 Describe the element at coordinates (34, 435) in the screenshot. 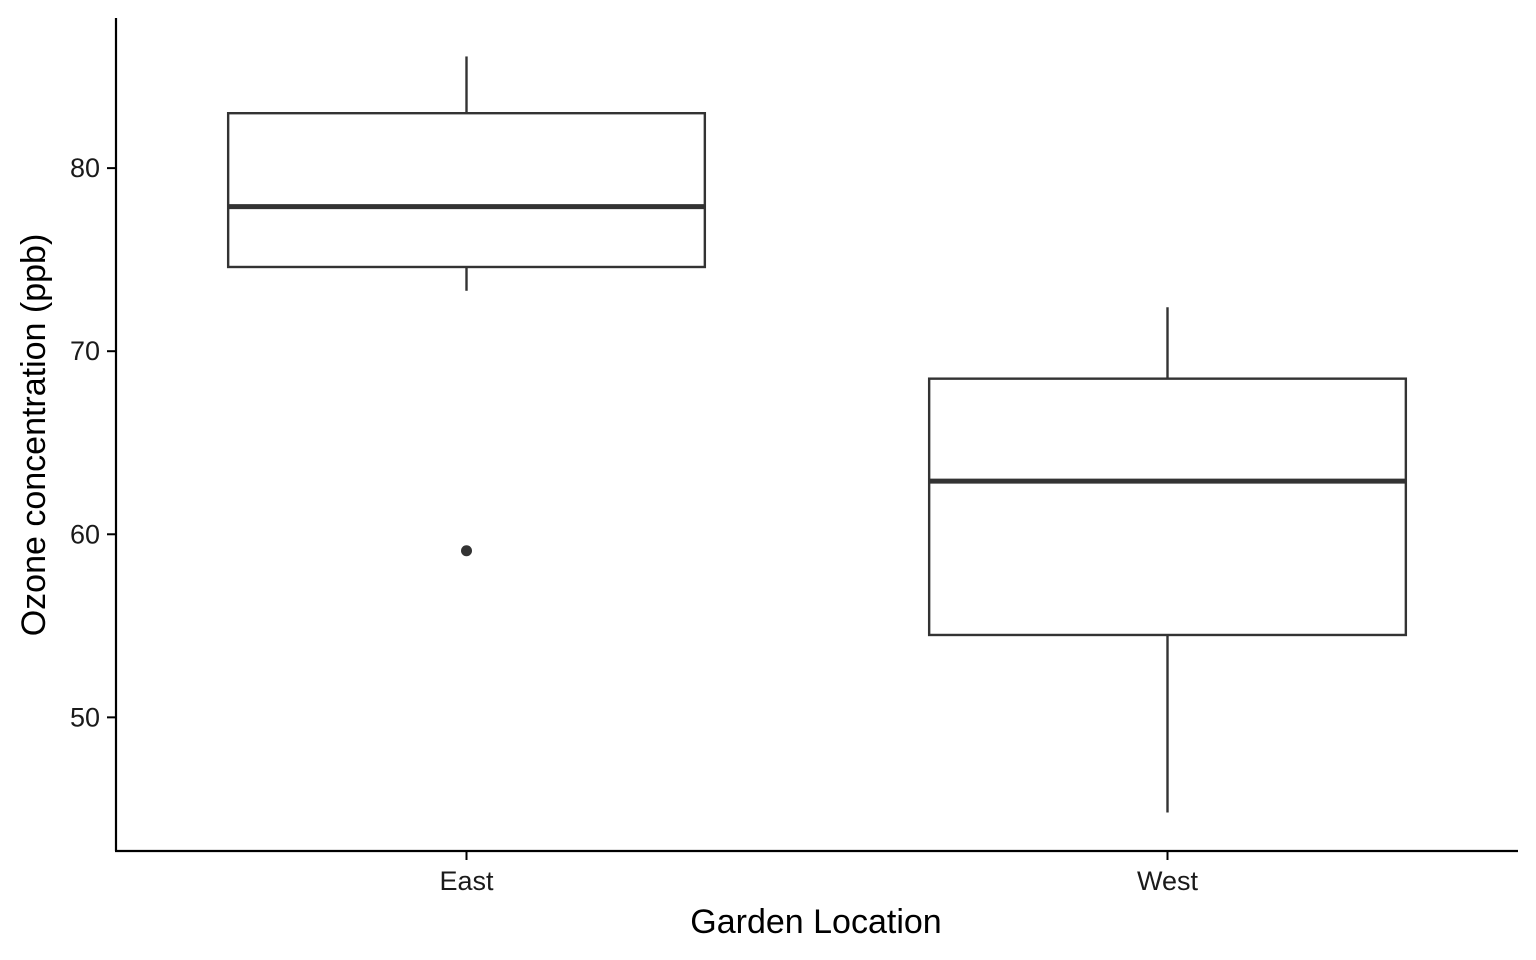

I see `y-axis-title: Ozone concentration (ppb)` at that location.